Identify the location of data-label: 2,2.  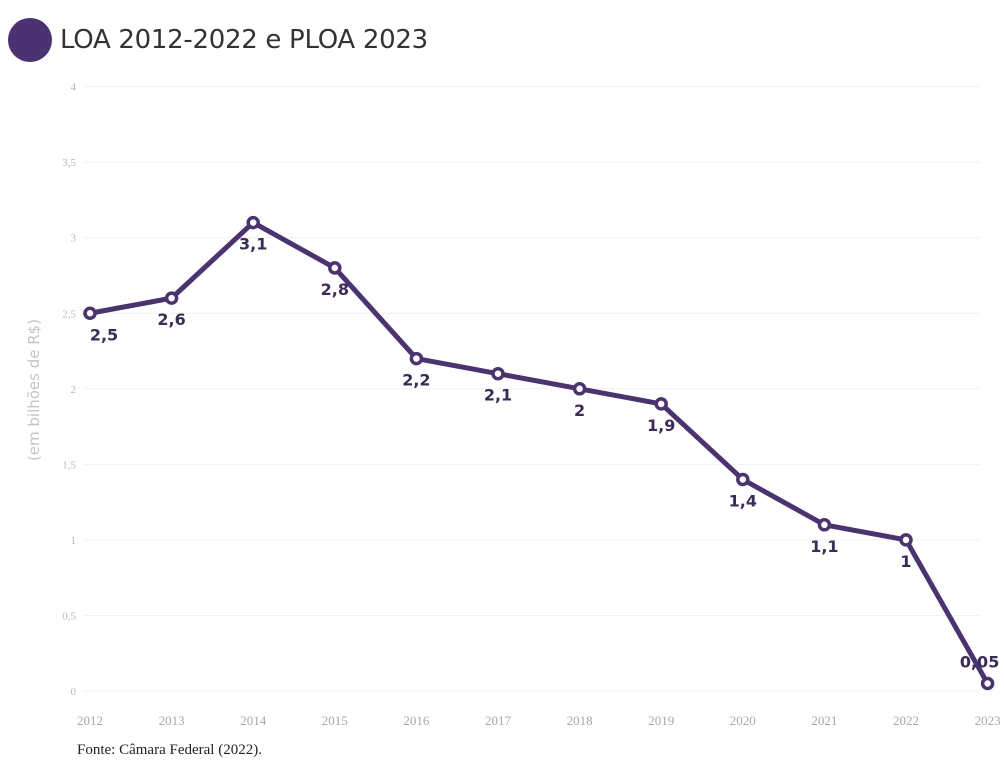
(416, 380).